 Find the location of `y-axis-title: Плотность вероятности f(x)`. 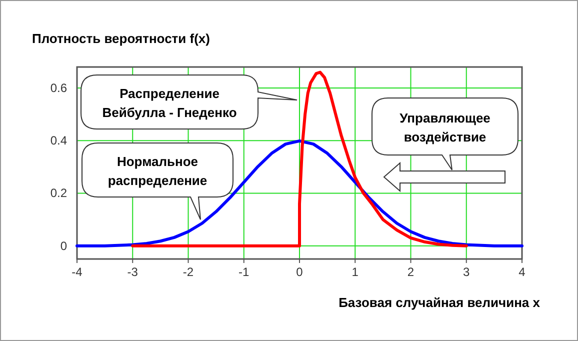

y-axis-title: Плотность вероятности f(x) is located at coordinates (121, 38).